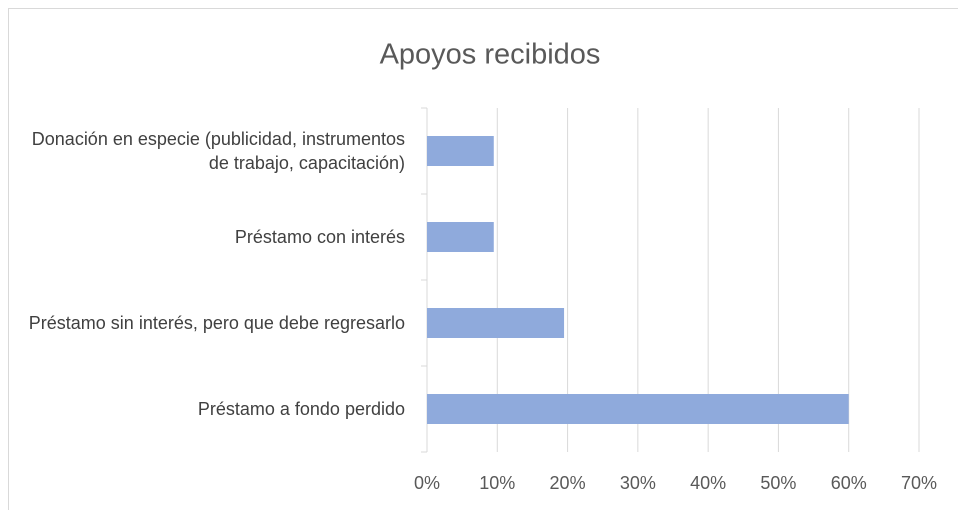  Describe the element at coordinates (301, 409) in the screenshot. I see `y-tick-label: Préstamo a fondo perdido` at that location.